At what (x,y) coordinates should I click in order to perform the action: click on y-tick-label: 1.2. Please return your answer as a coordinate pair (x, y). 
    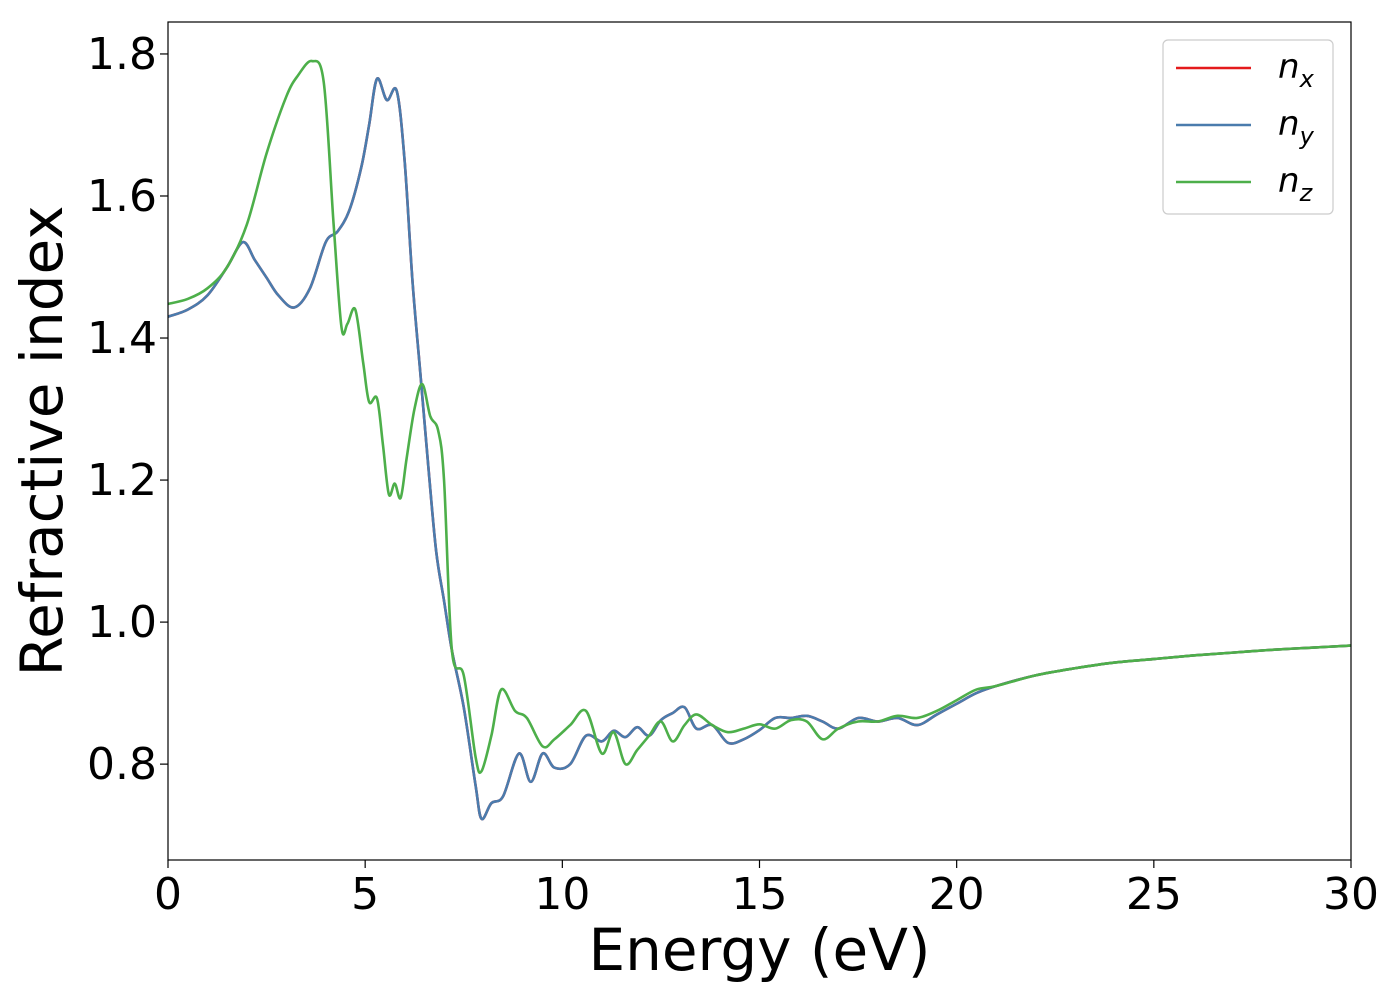
    Looking at the image, I should click on (122, 480).